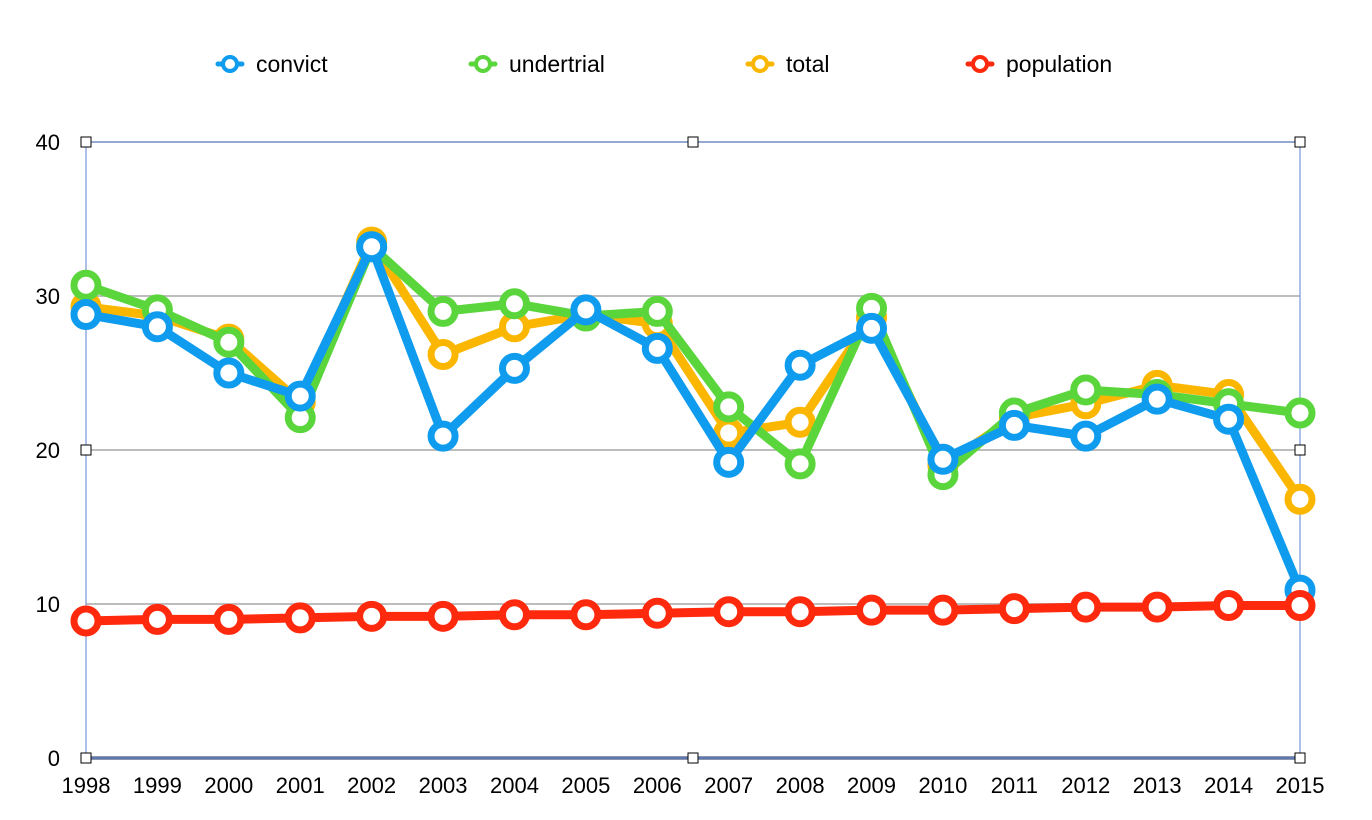 This screenshot has width=1372, height=820. I want to click on resize-handle-bottom-right, so click(1300, 758).